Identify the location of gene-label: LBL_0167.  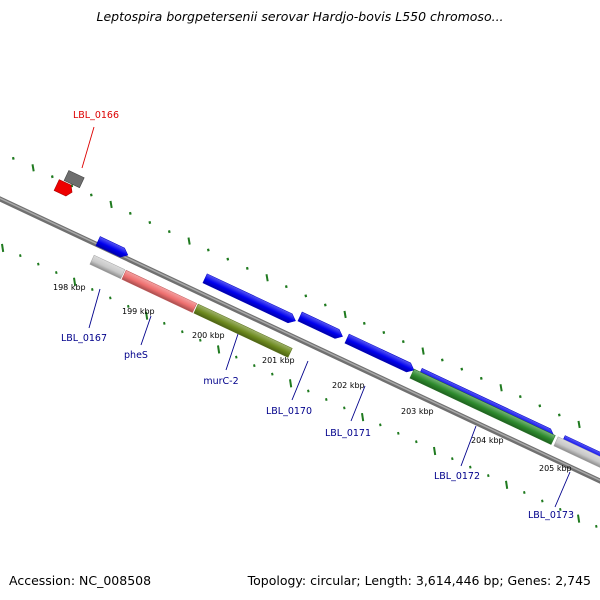
(84, 338).